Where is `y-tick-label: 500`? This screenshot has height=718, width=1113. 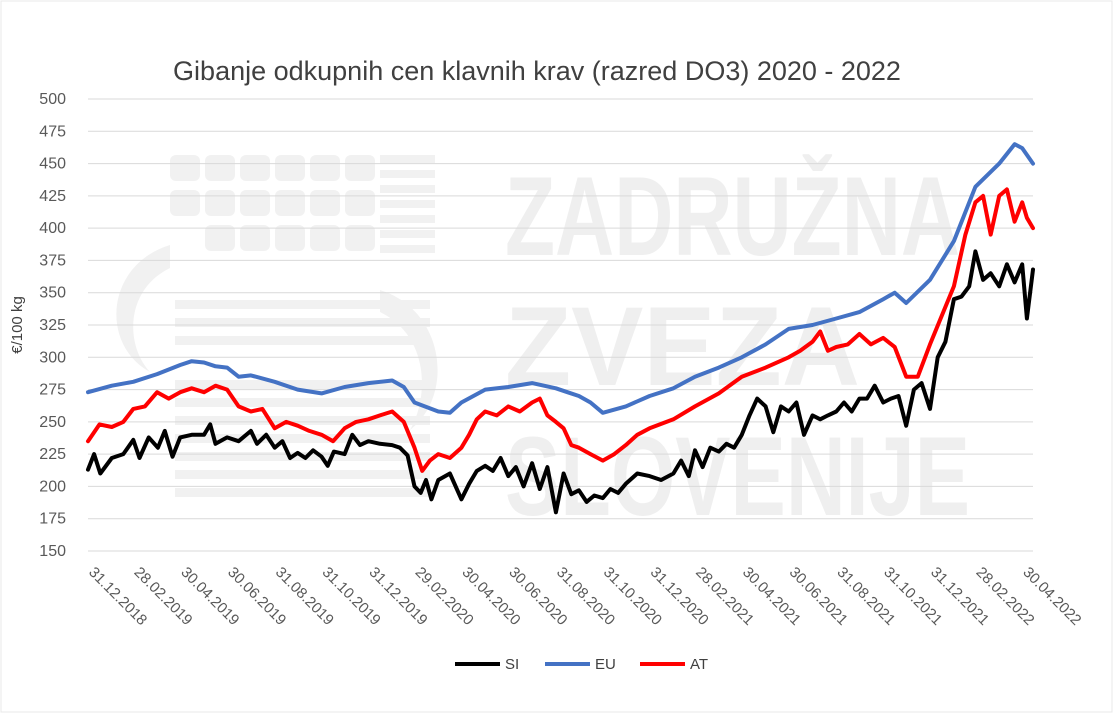
y-tick-label: 500 is located at coordinates (52, 99).